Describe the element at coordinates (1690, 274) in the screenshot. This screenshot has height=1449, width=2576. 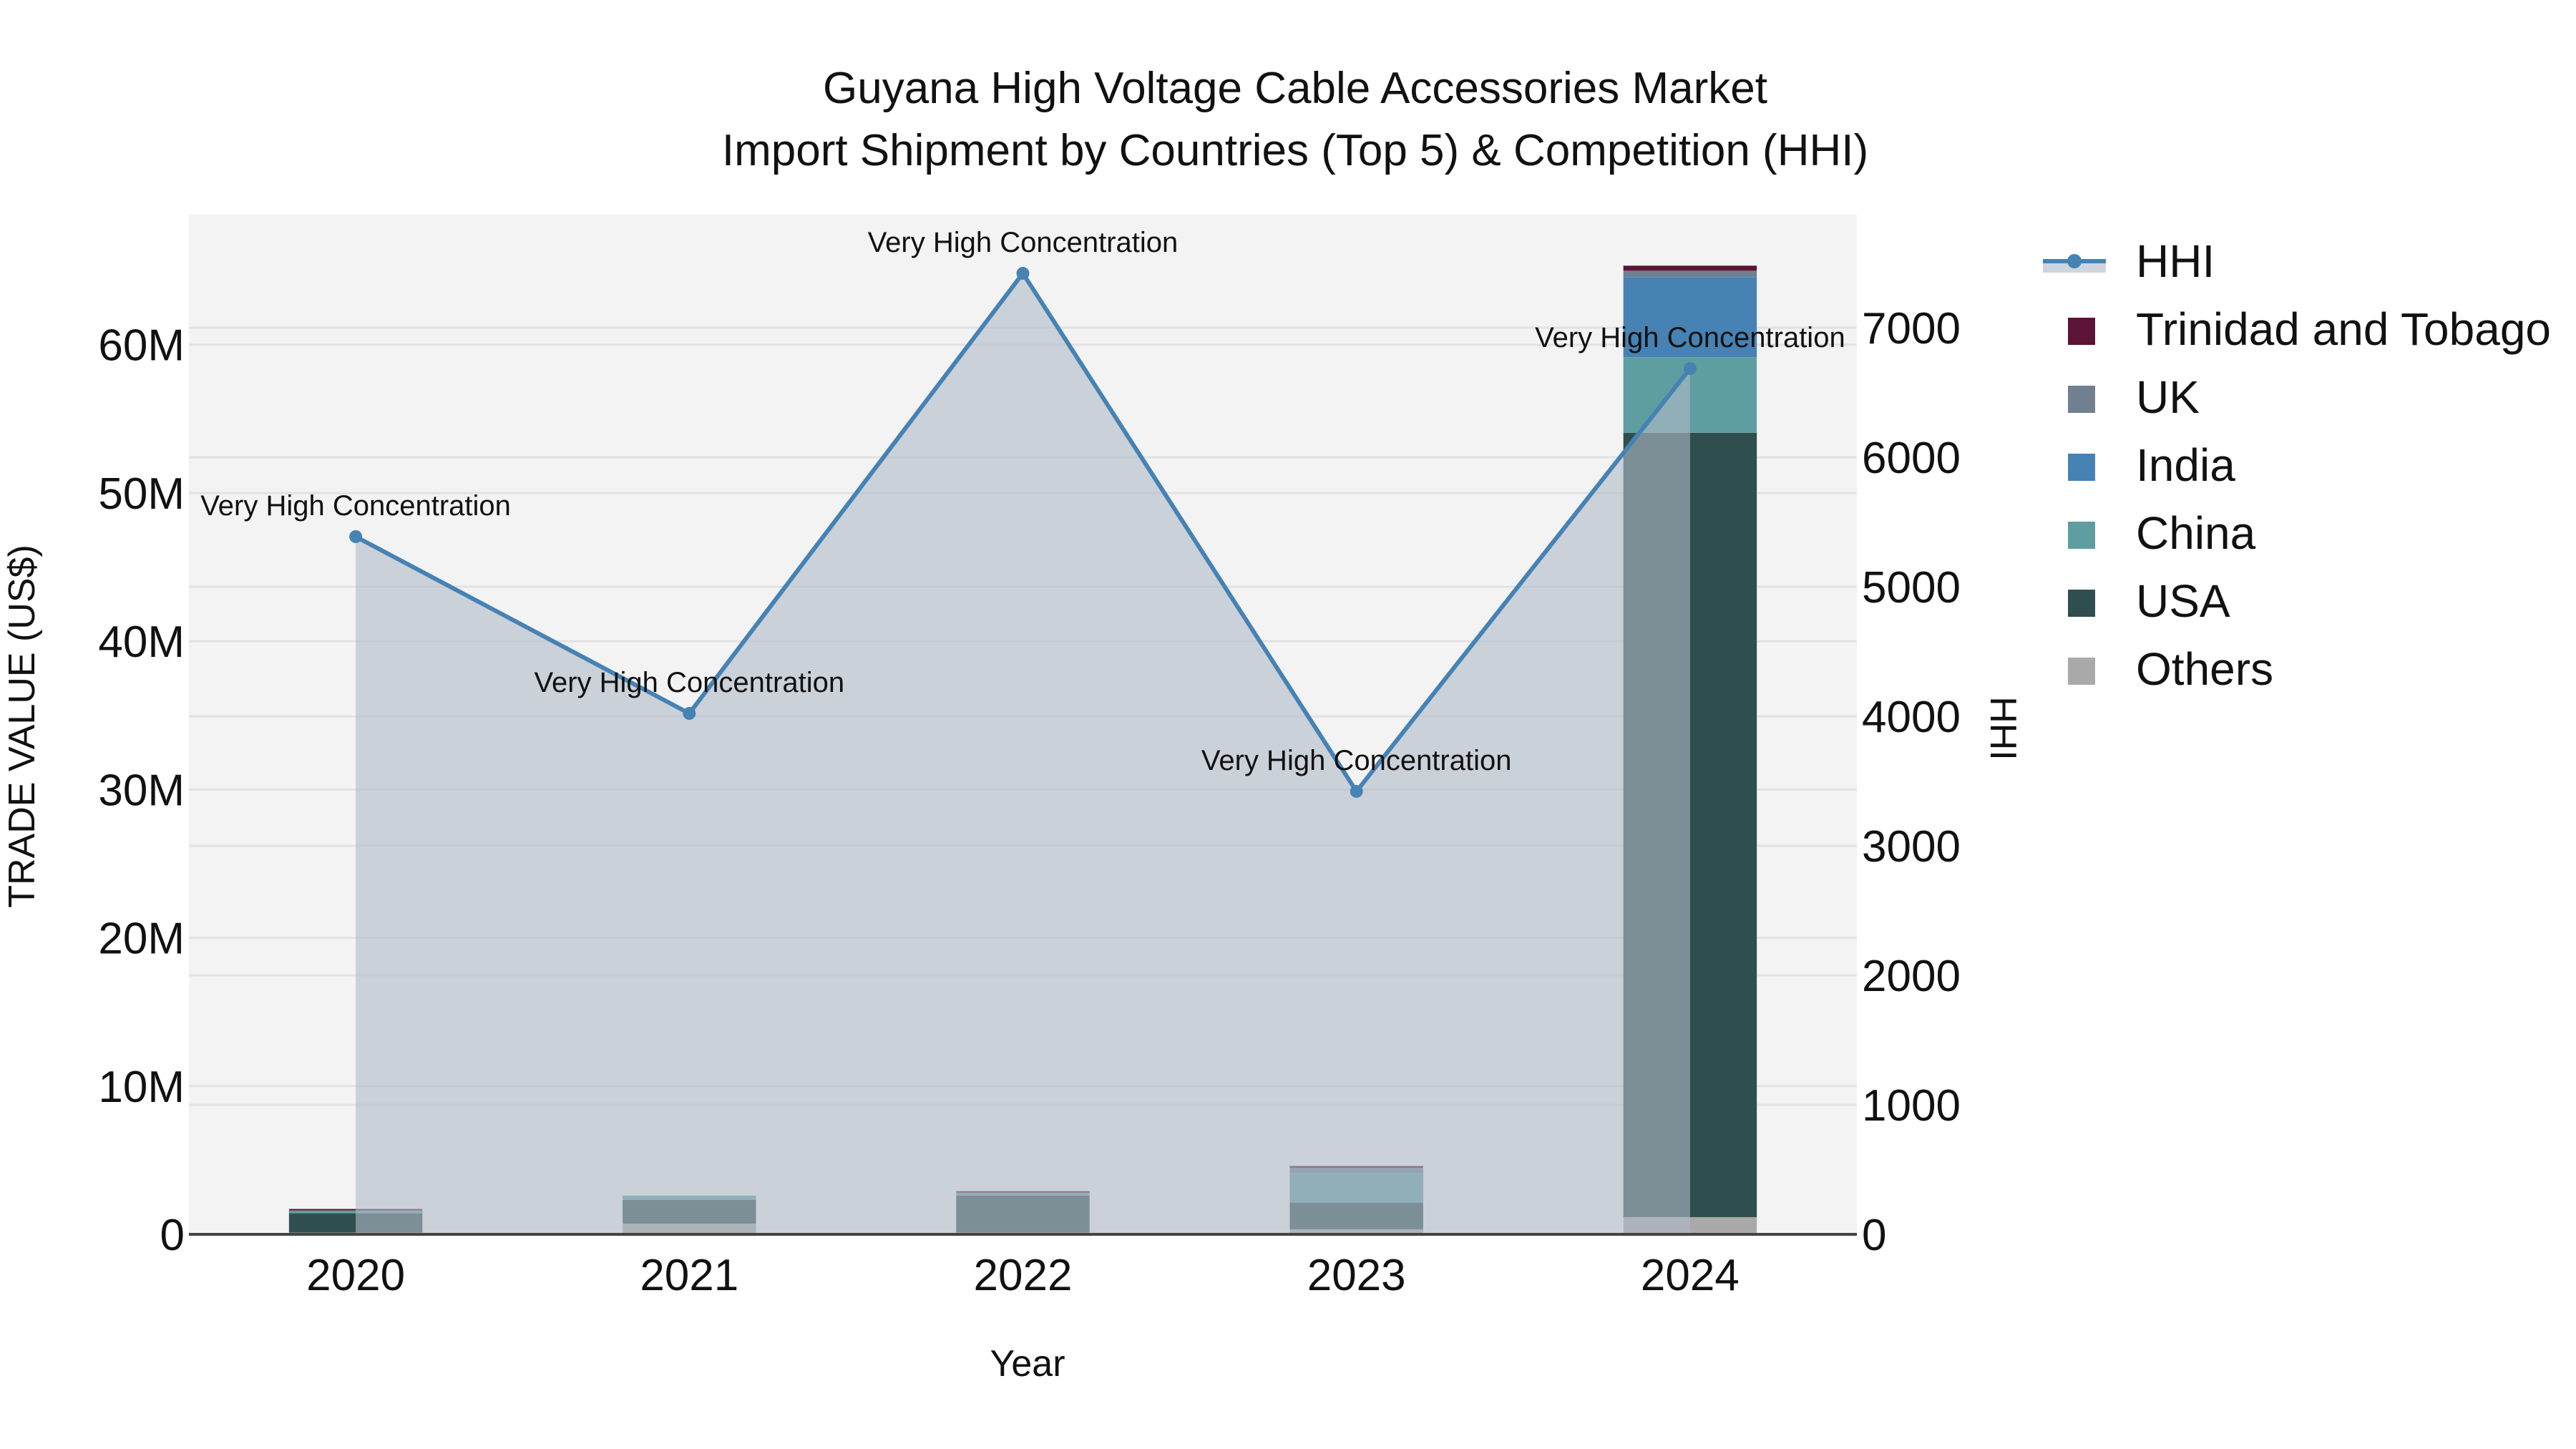
I see `bar-segment-uk` at that location.